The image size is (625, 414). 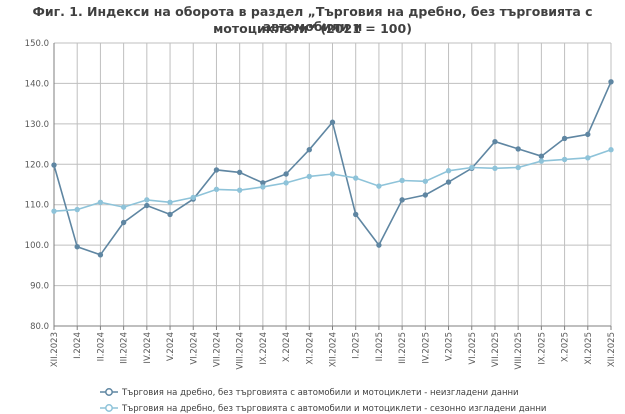 What do you see at coordinates (37, 246) in the screenshot?
I see `y-tick-label: 100.0` at bounding box center [37, 246].